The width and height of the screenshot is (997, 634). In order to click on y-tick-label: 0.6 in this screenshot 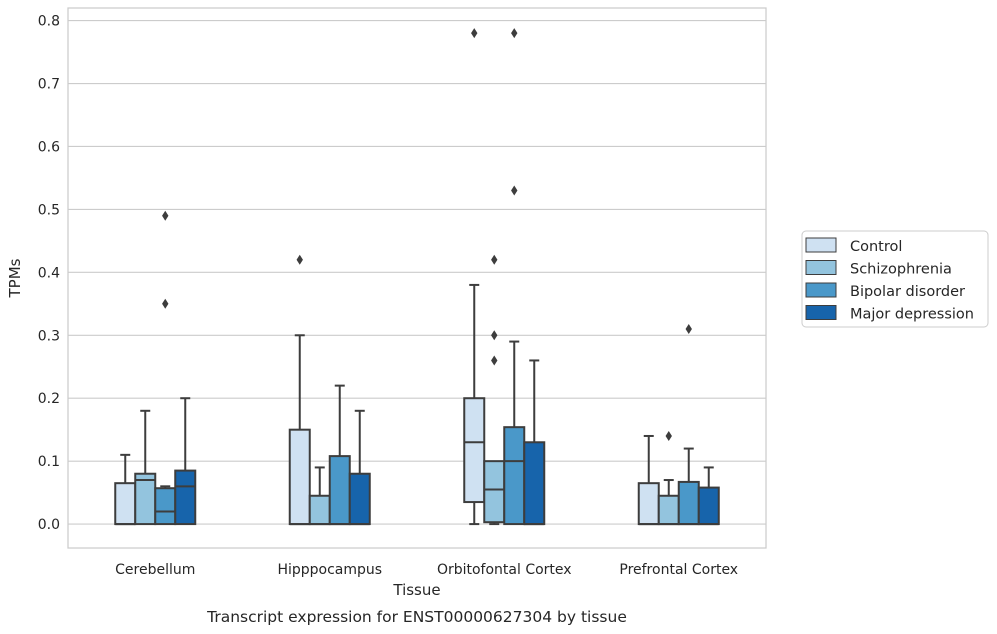, I will do `click(49, 147)`.